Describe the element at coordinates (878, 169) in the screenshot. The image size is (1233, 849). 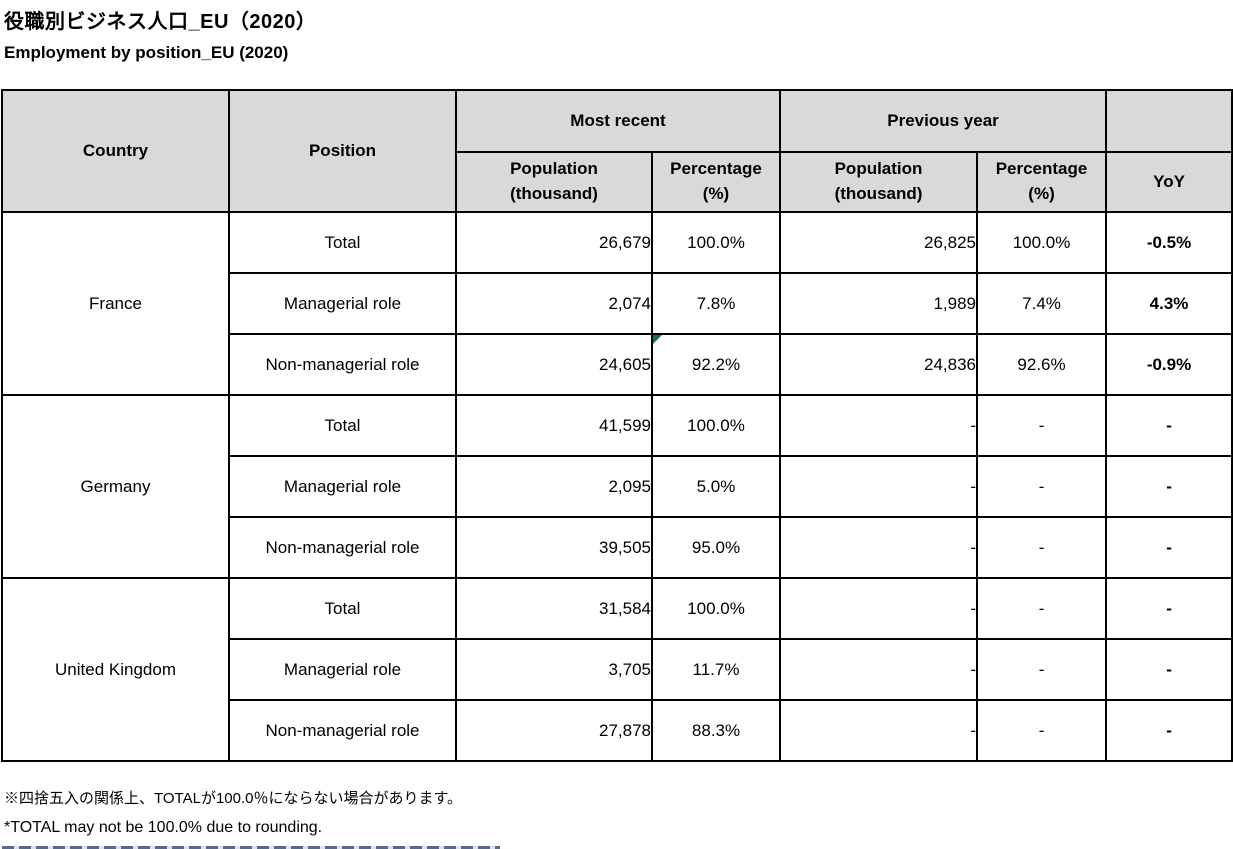
I see `header-py-population-line1: Population` at that location.